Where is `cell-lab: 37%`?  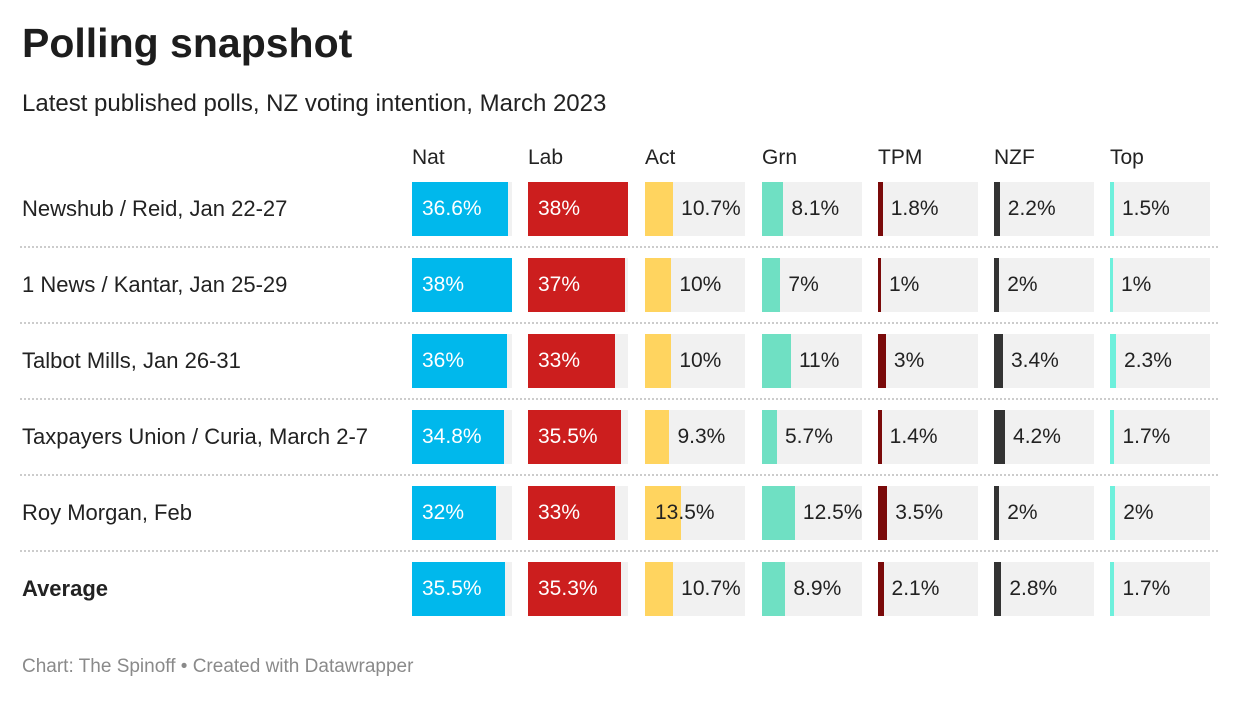 cell-lab: 37% is located at coordinates (578, 285).